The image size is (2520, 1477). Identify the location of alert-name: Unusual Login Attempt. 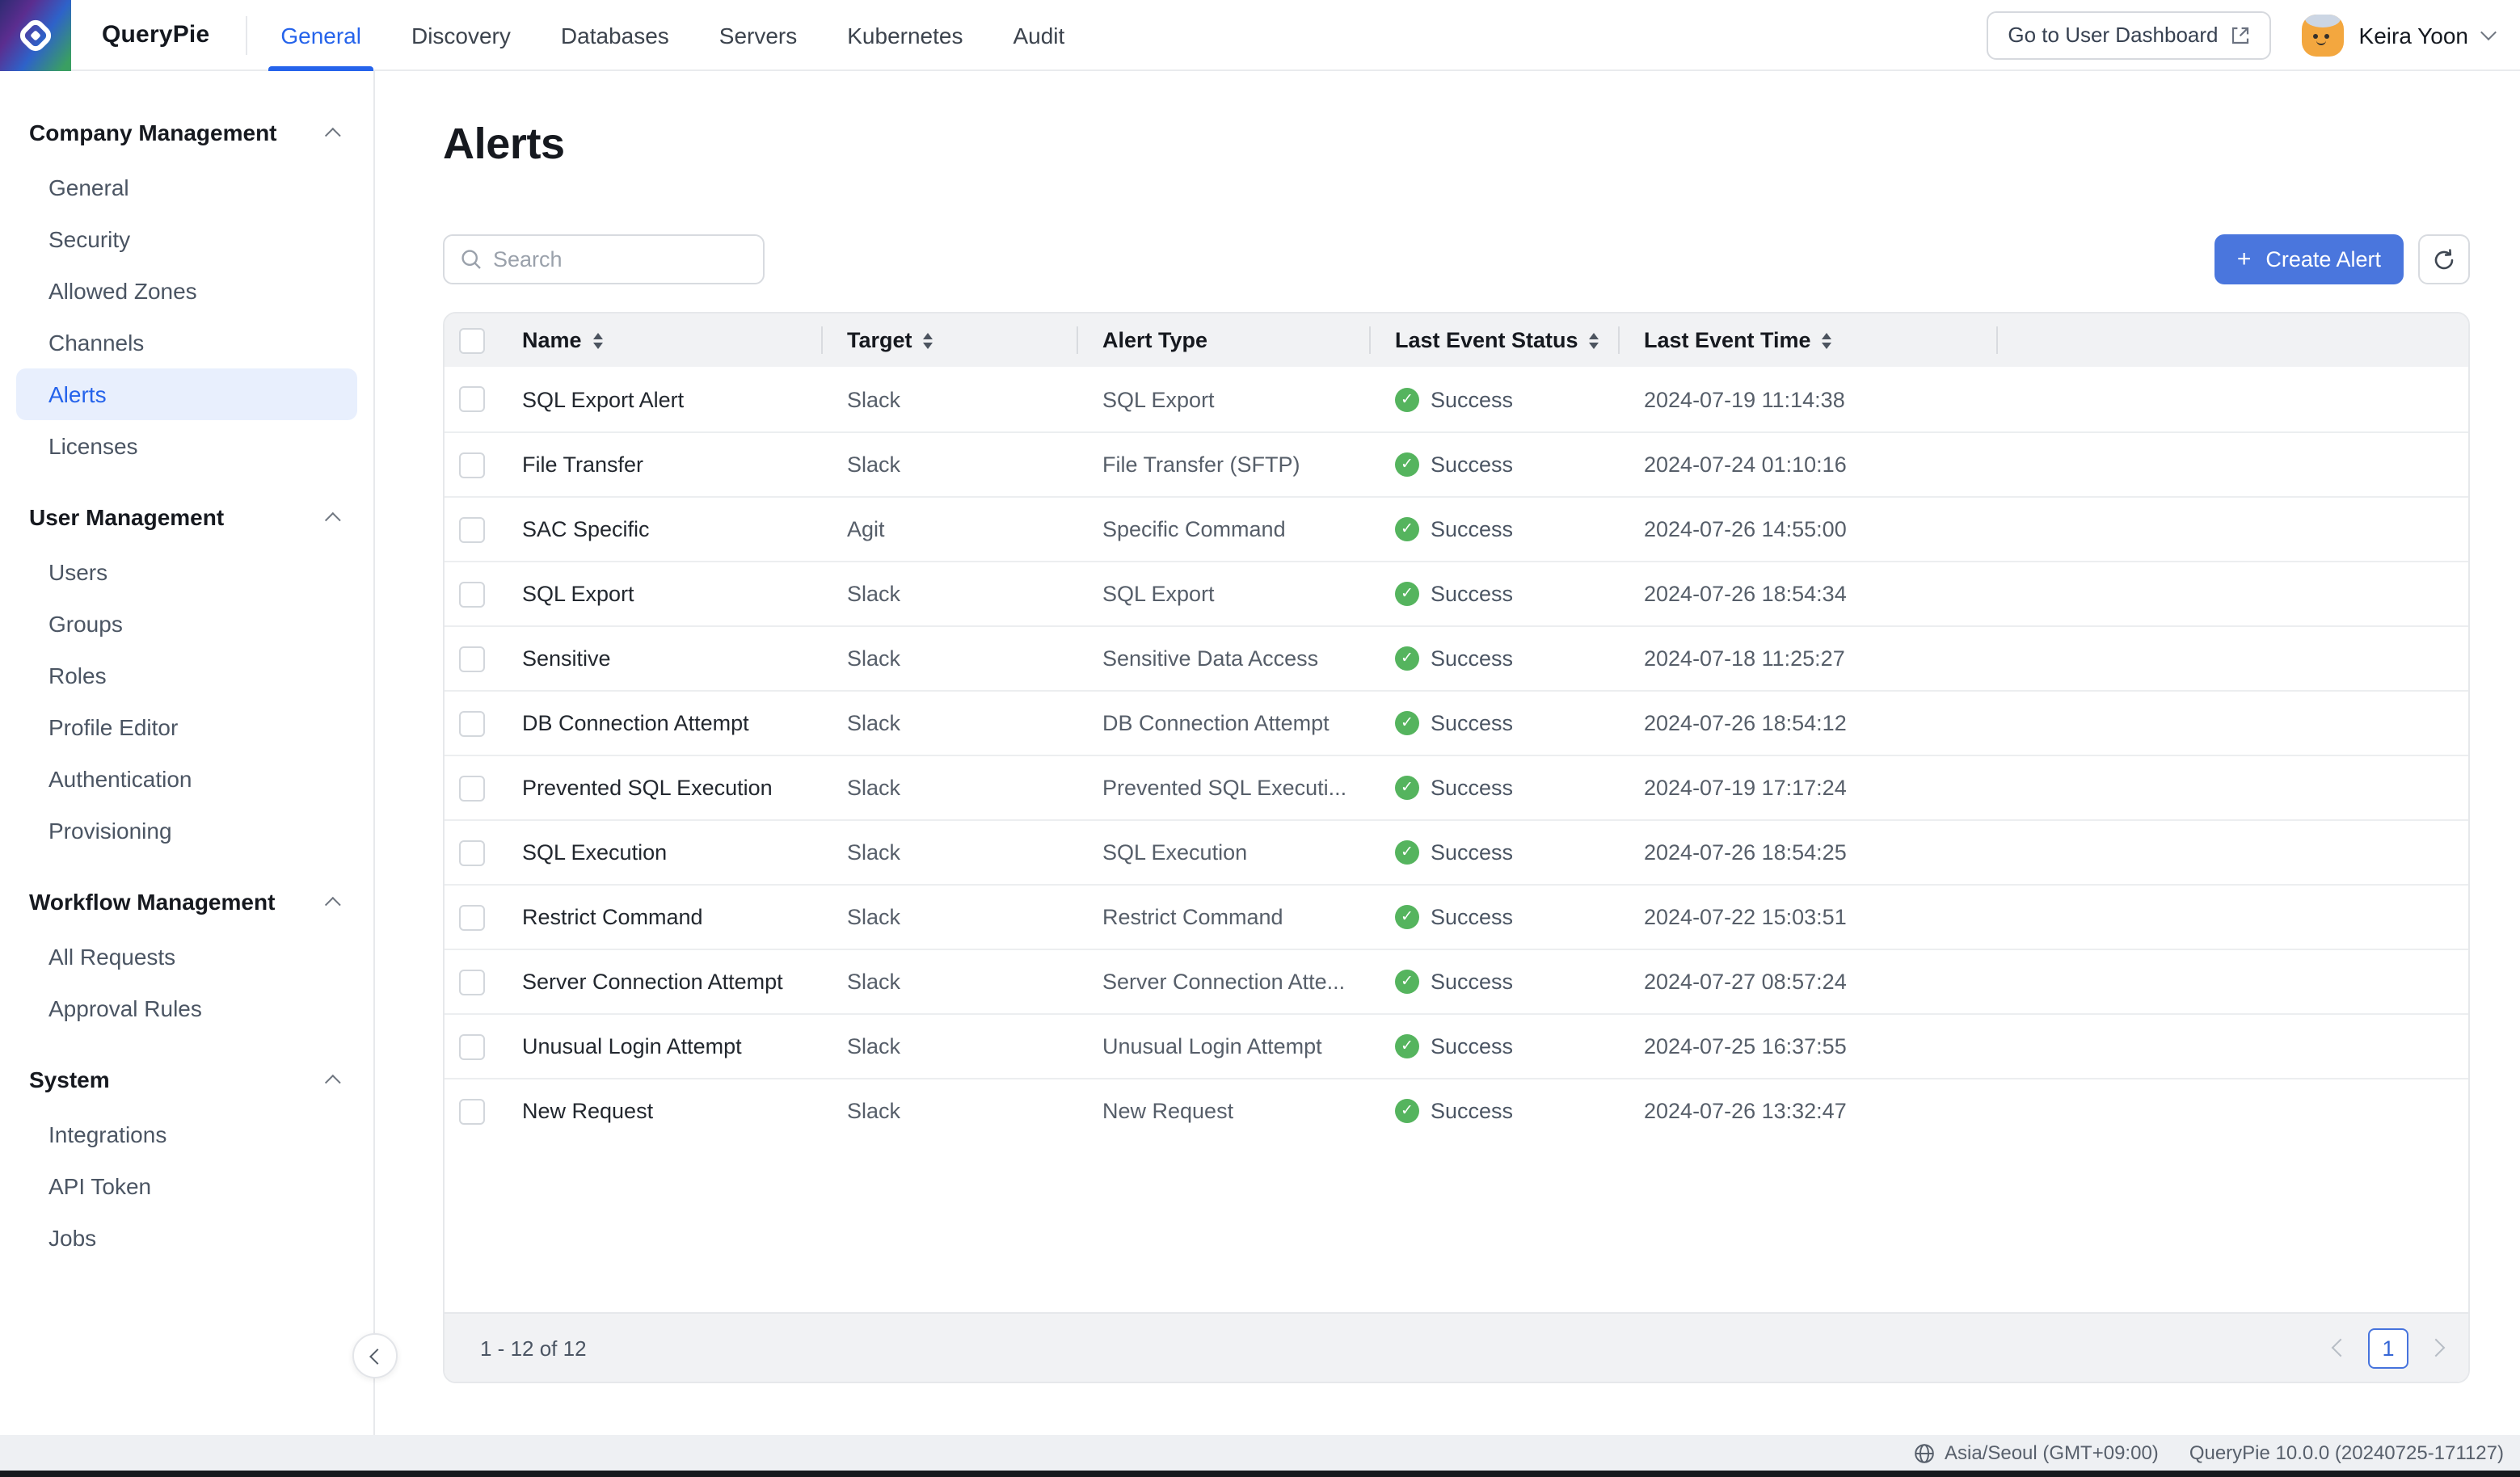
(632, 1046).